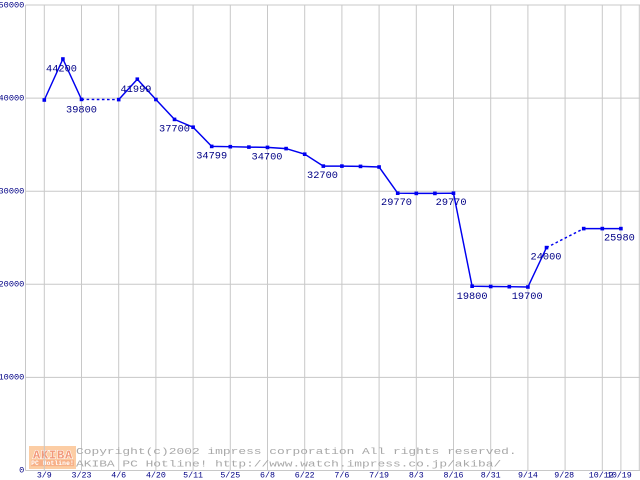 This screenshot has height=480, width=640. Describe the element at coordinates (619, 239) in the screenshot. I see `svg-text: 25980` at that location.